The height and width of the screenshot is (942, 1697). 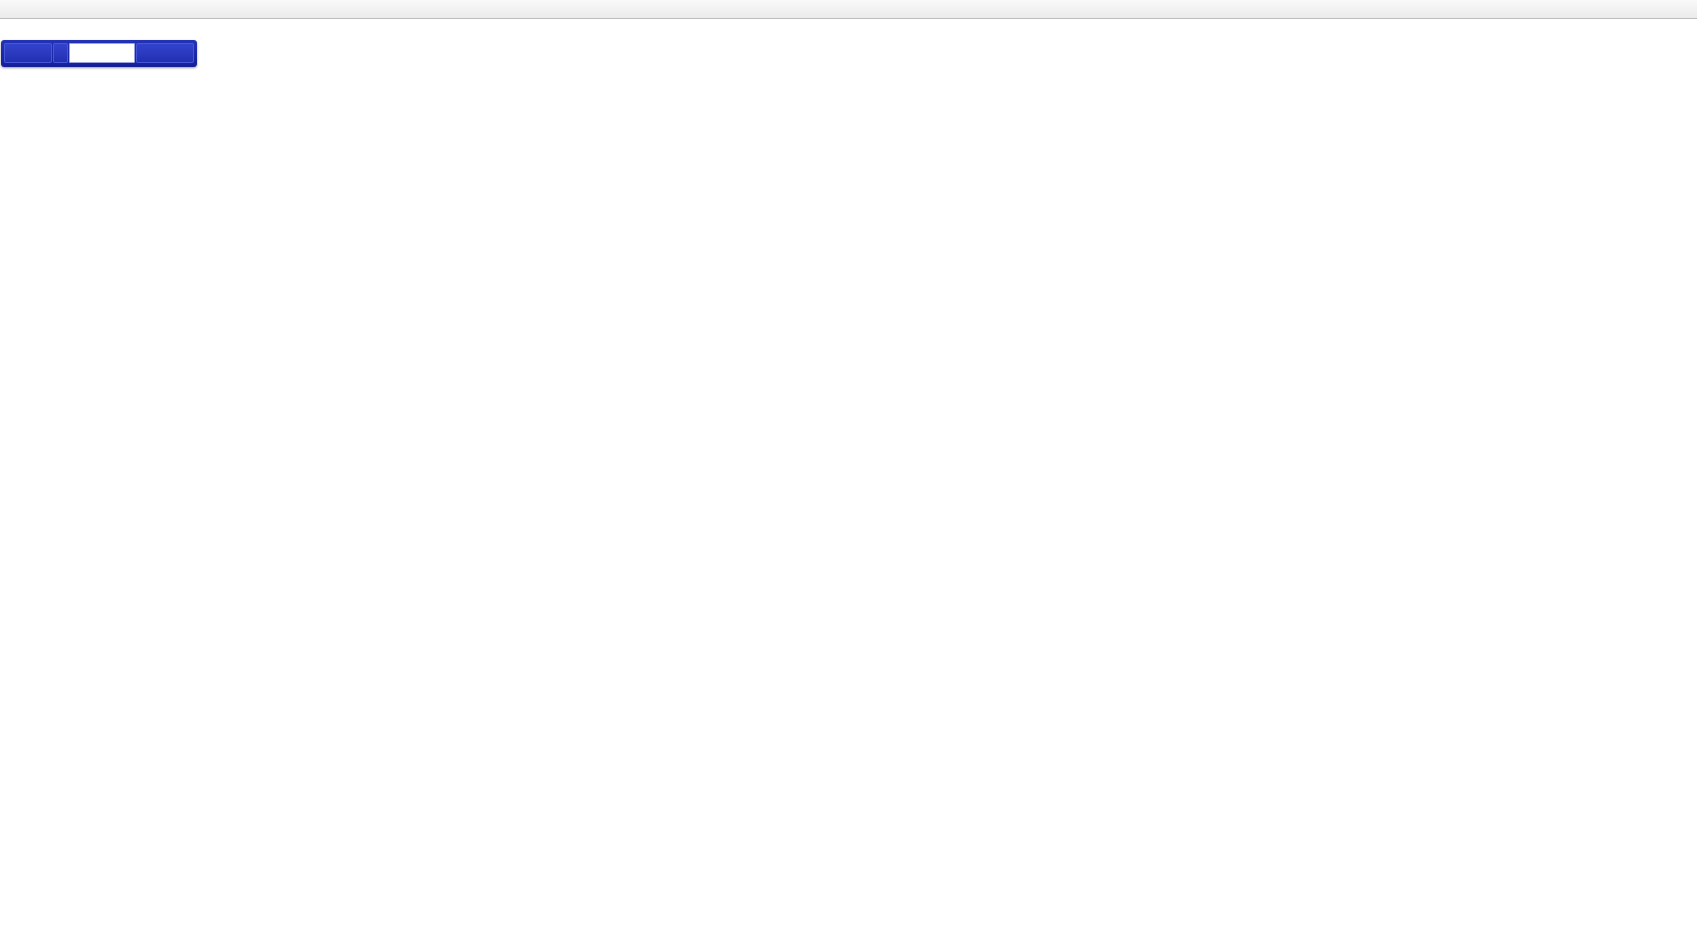 What do you see at coordinates (13, 31) in the screenshot?
I see `chart-title` at bounding box center [13, 31].